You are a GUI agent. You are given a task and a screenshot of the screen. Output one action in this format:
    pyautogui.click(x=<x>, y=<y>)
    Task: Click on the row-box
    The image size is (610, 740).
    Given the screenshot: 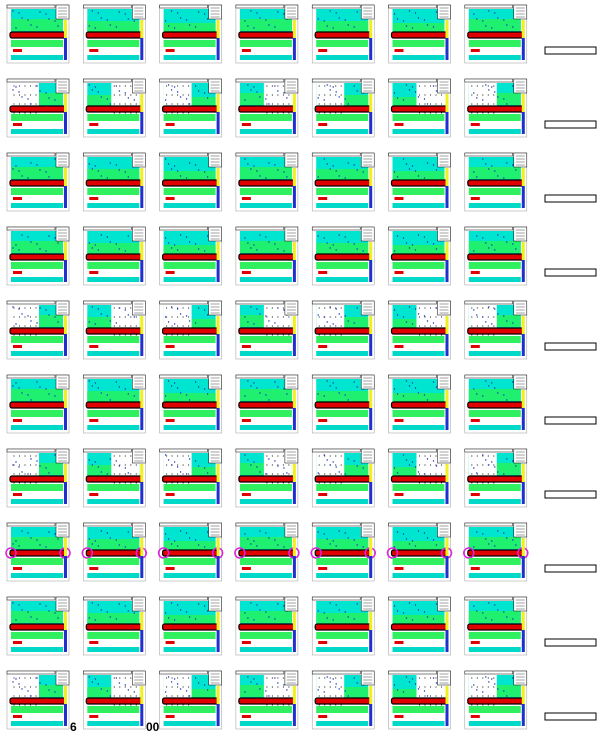 What is the action you would take?
    pyautogui.click(x=570, y=198)
    